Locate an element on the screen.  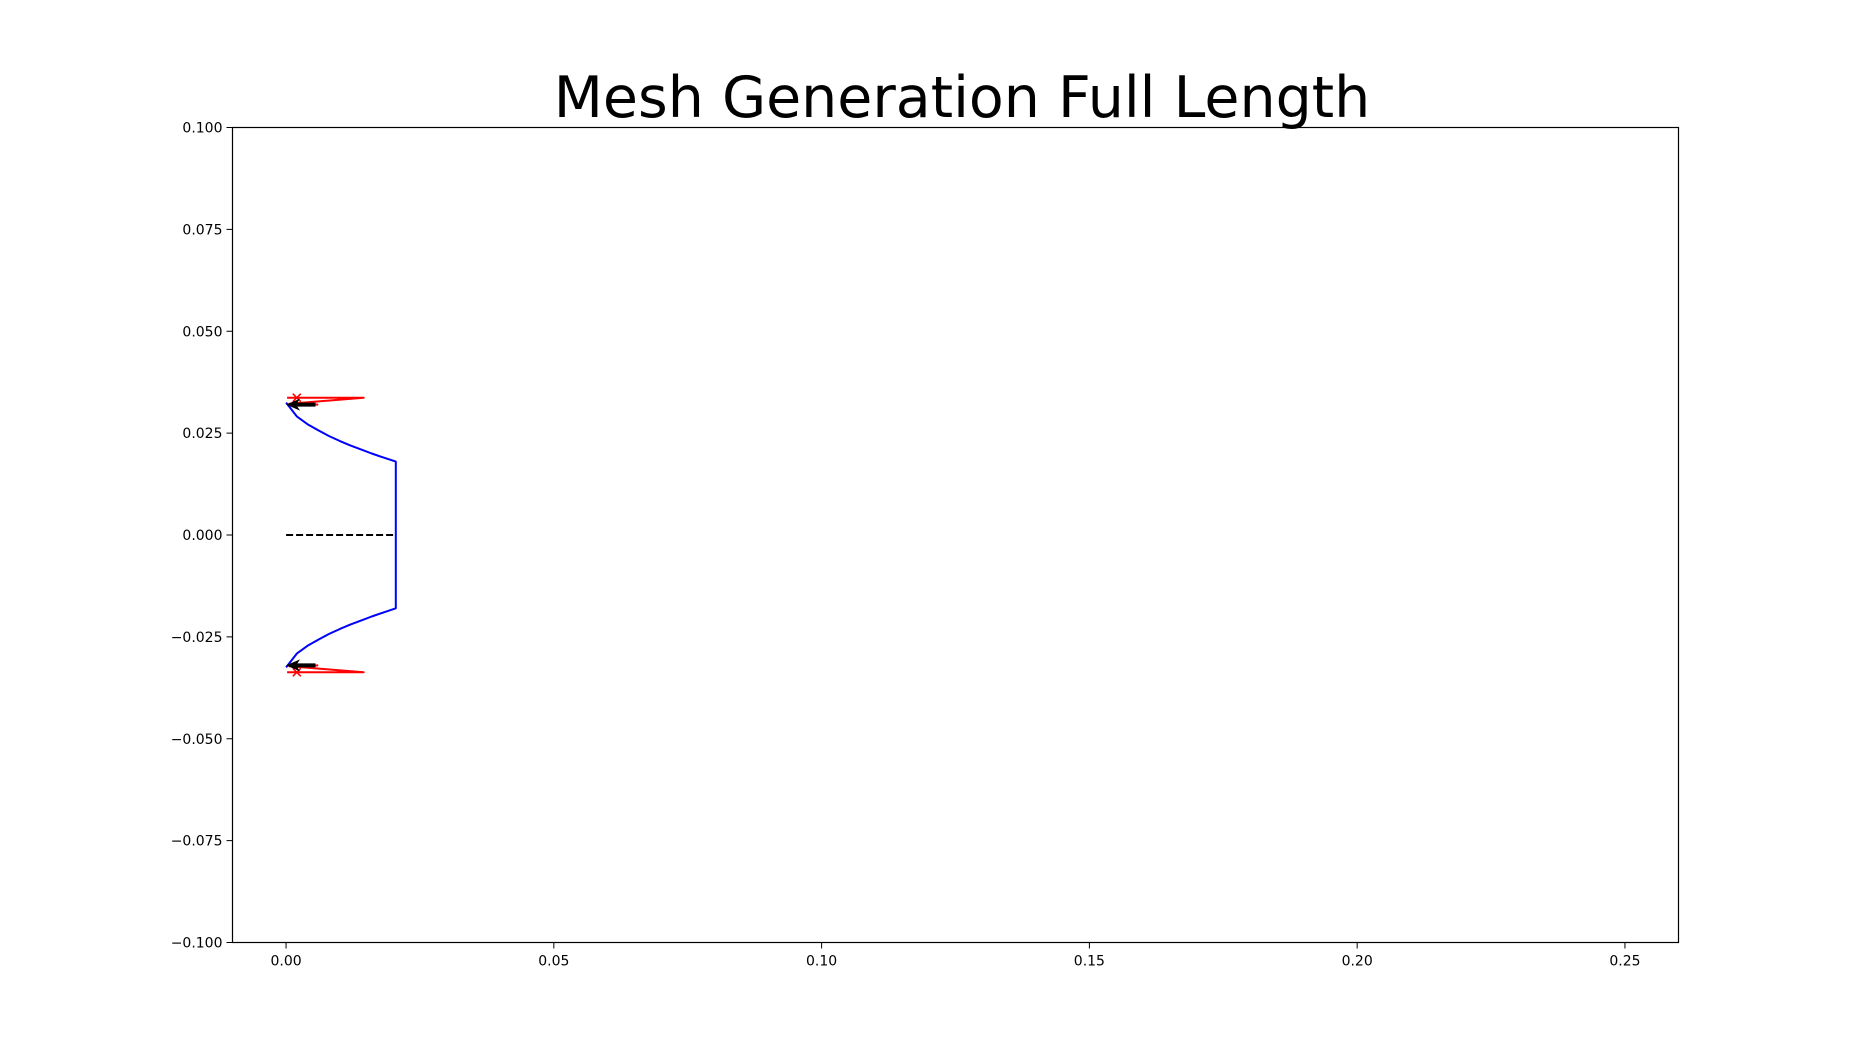
x-tick-label: 0.25 is located at coordinates (1624, 962).